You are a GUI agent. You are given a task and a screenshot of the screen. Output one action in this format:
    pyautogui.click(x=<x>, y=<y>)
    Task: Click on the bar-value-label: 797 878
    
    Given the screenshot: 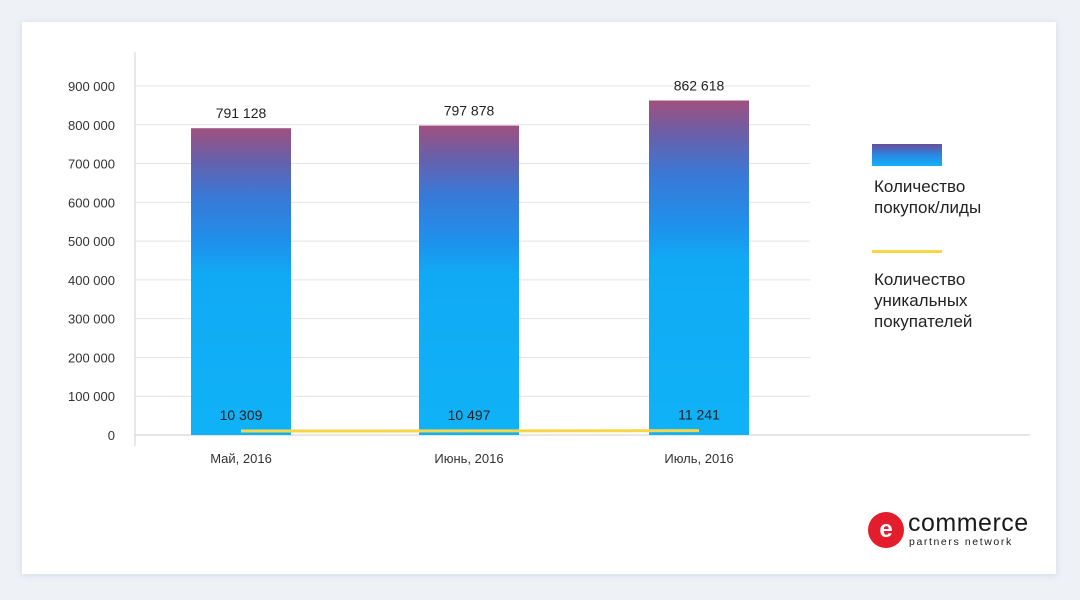 What is the action you would take?
    pyautogui.click(x=469, y=111)
    